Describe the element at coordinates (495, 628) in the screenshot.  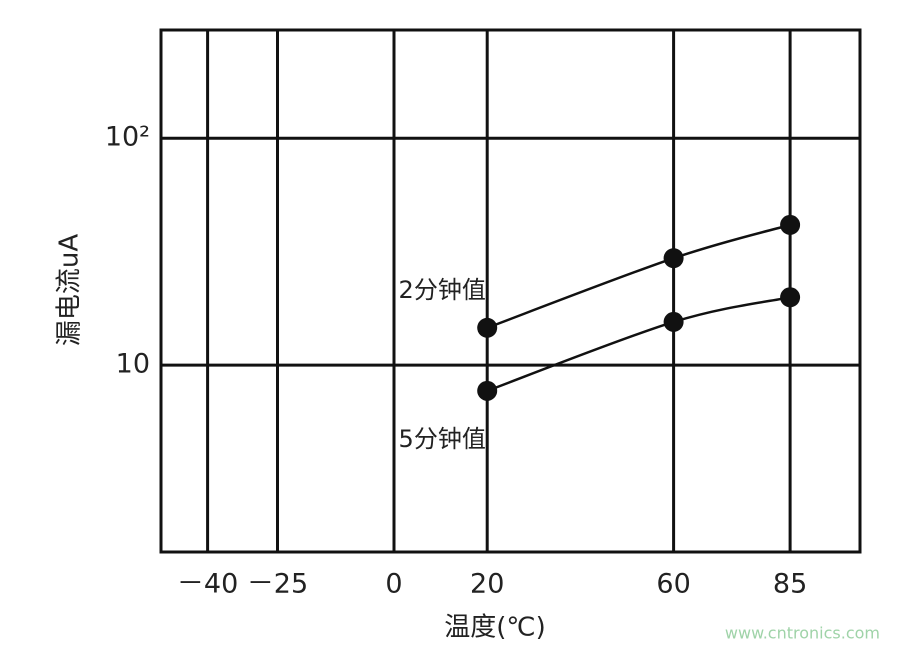
I see `x-axis-title: 温度(℃)` at that location.